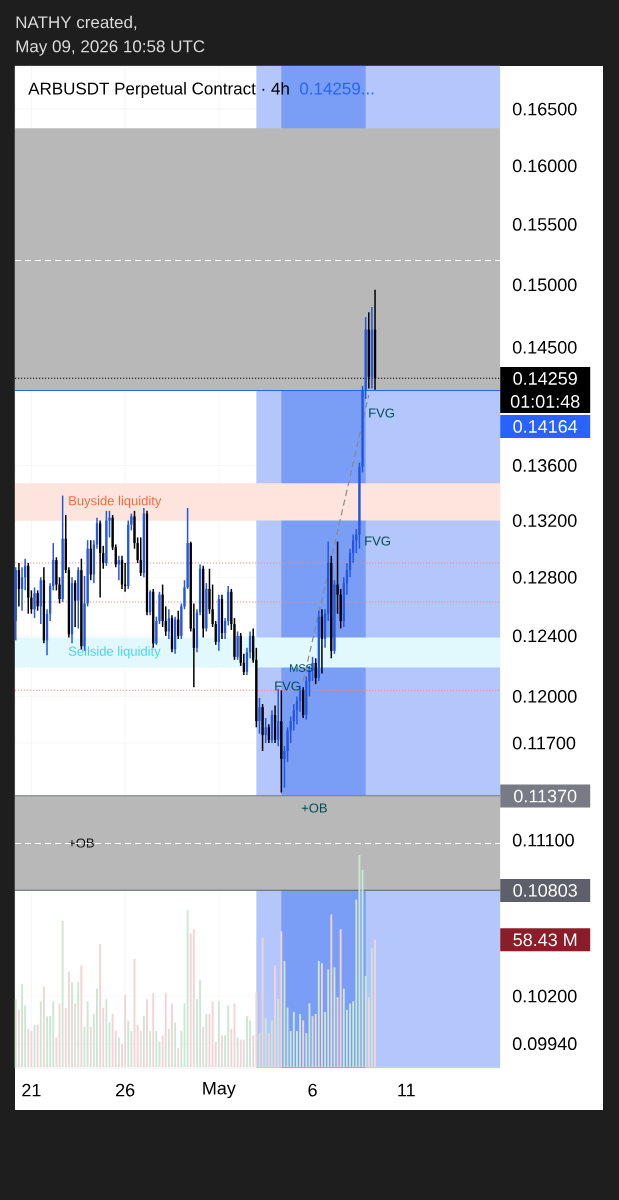 The image size is (619, 1200). Describe the element at coordinates (544, 696) in the screenshot. I see `y-tick-label: 0.12000` at that location.